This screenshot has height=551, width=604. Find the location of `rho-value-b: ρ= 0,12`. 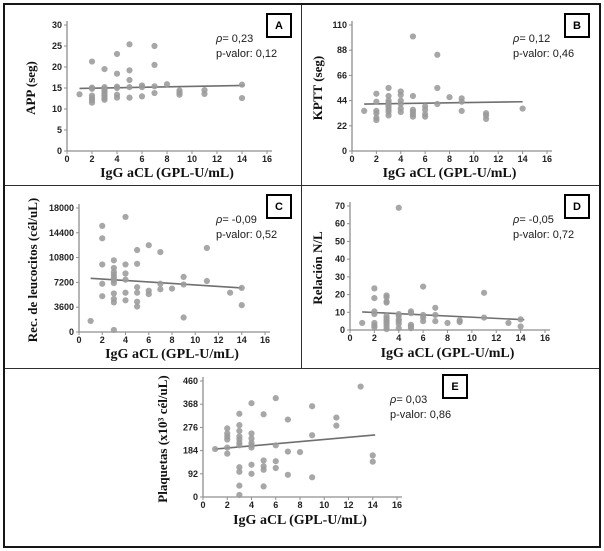

rho-value-b: ρ= 0,12 is located at coordinates (532, 39).